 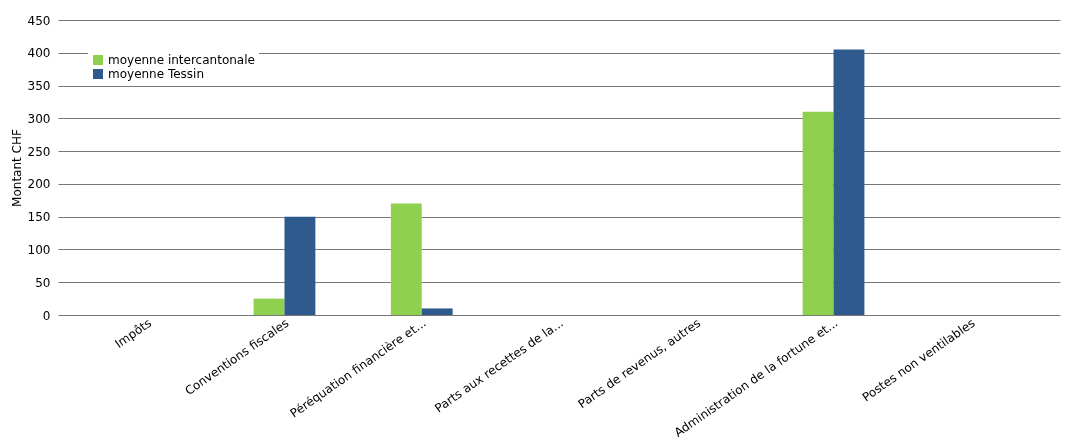 I want to click on legend-label: moyenne intercantonale, so click(x=181, y=60).